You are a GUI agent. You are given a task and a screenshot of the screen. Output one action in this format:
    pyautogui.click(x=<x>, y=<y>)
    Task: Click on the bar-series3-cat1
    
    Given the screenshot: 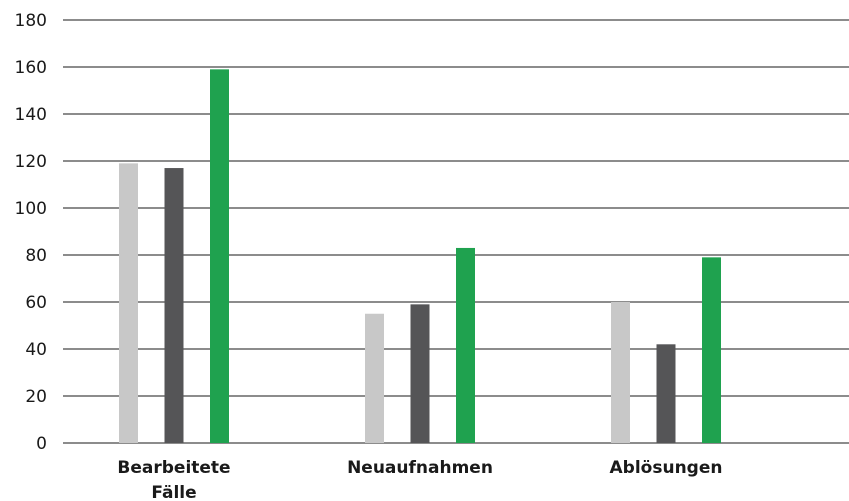 What is the action you would take?
    pyautogui.click(x=219, y=256)
    